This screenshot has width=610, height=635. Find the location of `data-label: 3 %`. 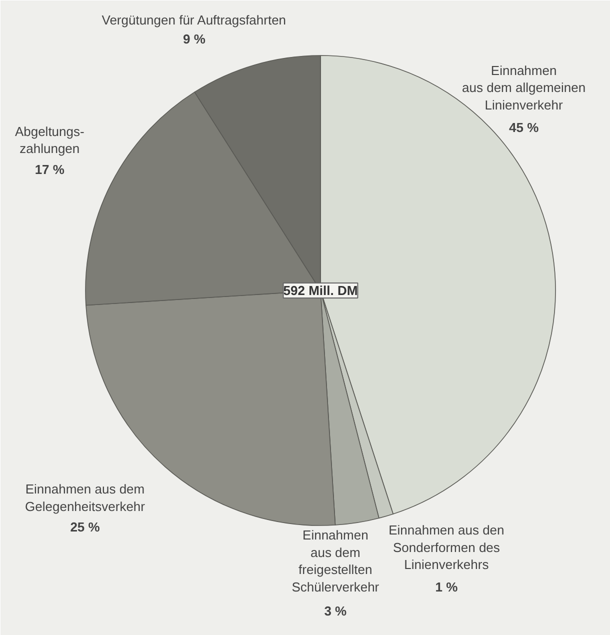

data-label: 3 % is located at coordinates (336, 611).